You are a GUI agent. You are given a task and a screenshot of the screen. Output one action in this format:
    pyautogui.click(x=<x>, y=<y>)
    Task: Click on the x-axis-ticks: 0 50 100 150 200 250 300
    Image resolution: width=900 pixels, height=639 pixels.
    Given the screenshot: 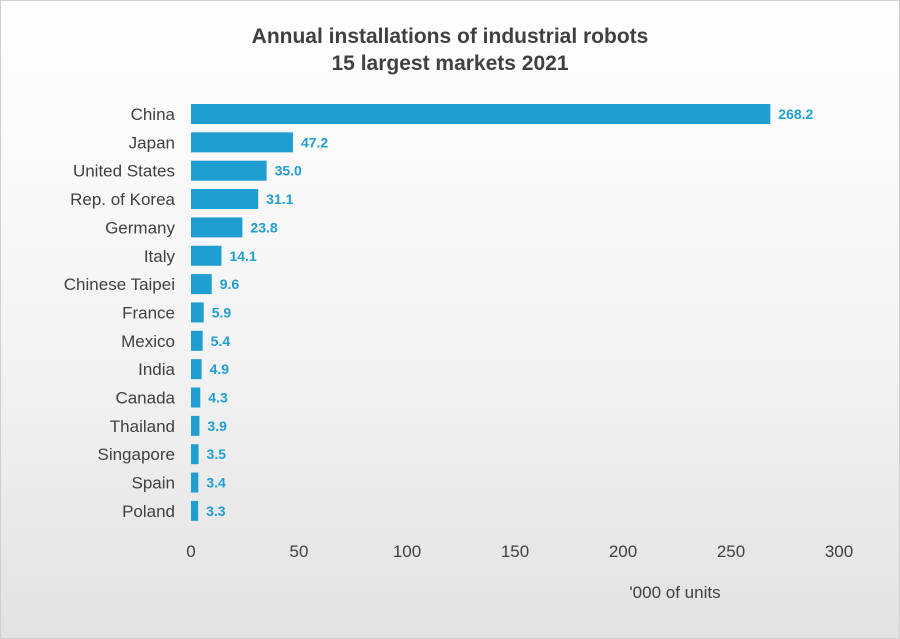 What is the action you would take?
    pyautogui.click(x=519, y=551)
    